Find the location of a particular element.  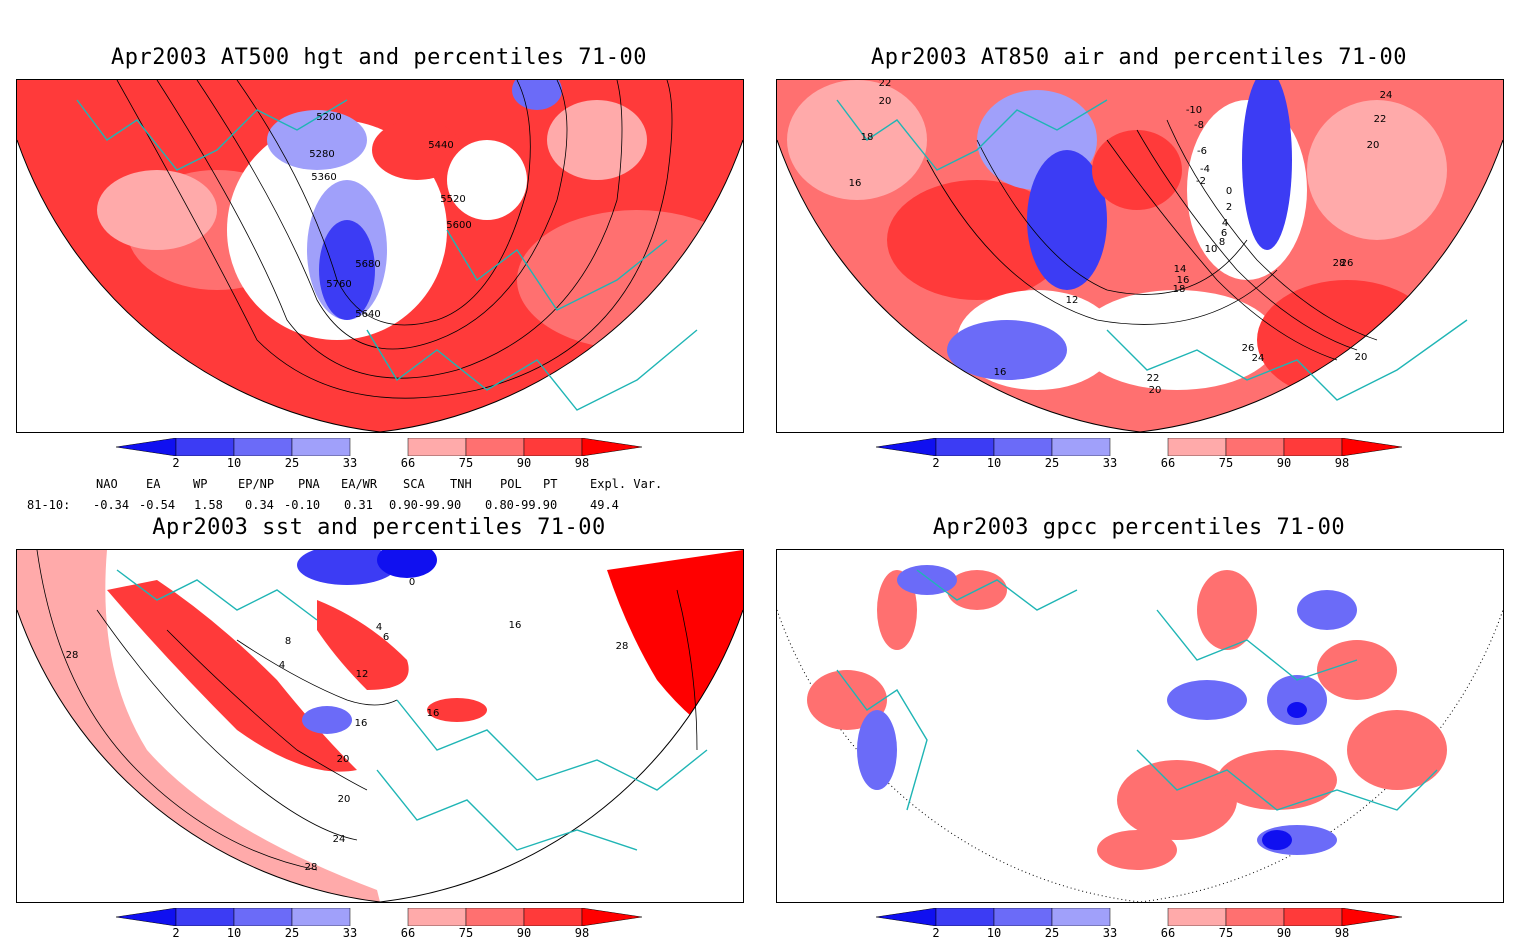

contour-label: -10 is located at coordinates (1194, 110).